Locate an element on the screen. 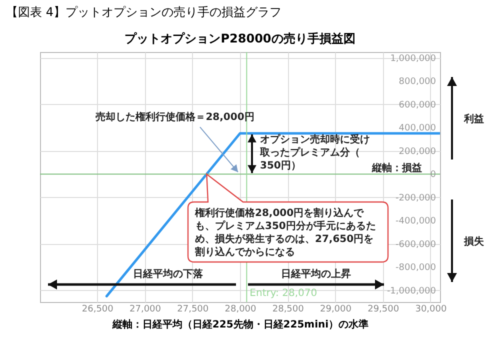  text: 損失 is located at coordinates (474, 242).